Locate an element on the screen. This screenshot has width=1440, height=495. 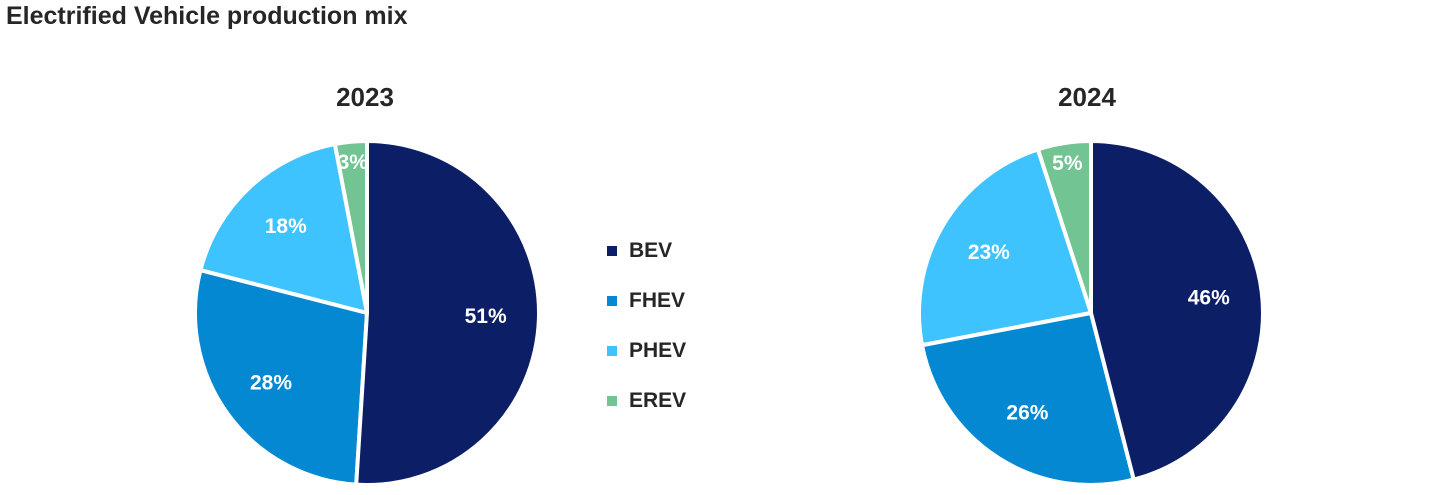
legend-item-bev: BEV is located at coordinates (646, 251).